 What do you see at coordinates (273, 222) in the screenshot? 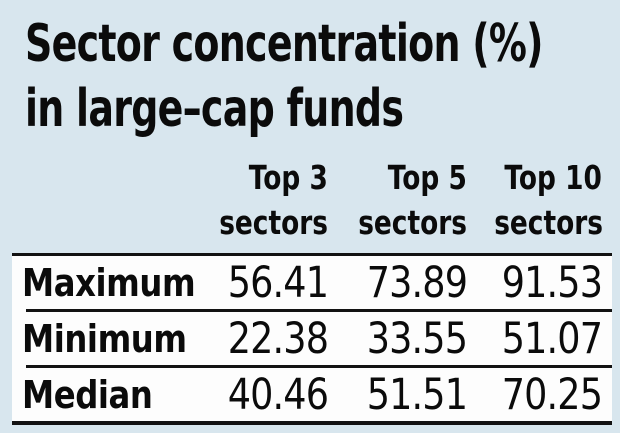
I see `header-top3-line2: sectors` at bounding box center [273, 222].